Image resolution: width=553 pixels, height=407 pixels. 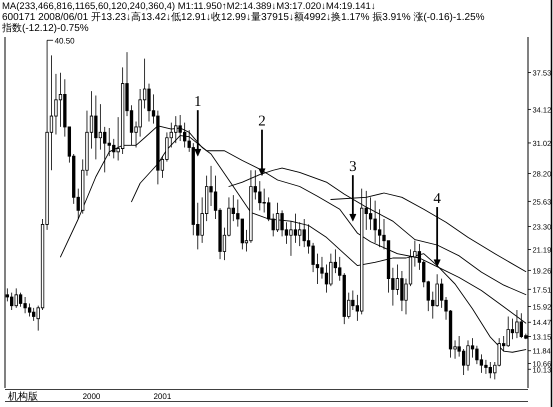 I want to click on header: MA(233,466,816,1165,60,120,240,360,4) M1:11.950↑M2:14.389↓M3:17.020↓M4:19.141↓ 600171 2008/06/01 开13.23↓高13.42↓低12.91↓收12.99↓量37915↓额4992↓换1.17% 振3.91% 涨(-0.16)-1.25% 指数(-12.12)-0.75%, so click(x=243, y=17).